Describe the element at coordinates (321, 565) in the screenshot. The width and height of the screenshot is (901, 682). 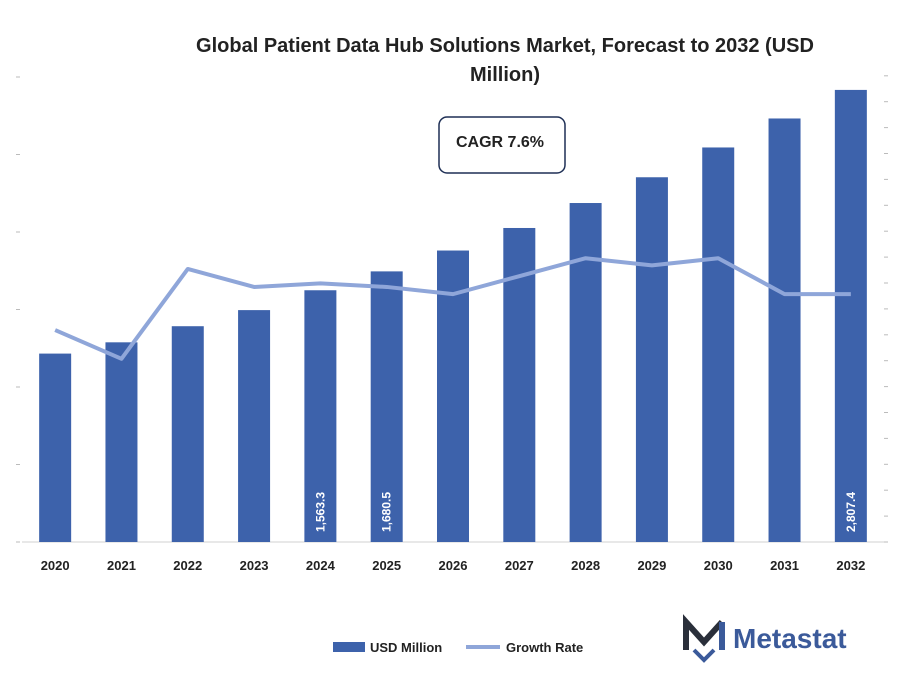
I see `x-tick-2024: 2024` at that location.